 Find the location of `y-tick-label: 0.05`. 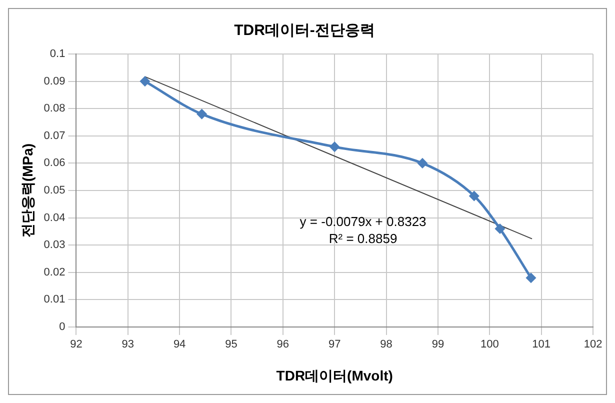

y-tick-label: 0.05 is located at coordinates (55, 190).